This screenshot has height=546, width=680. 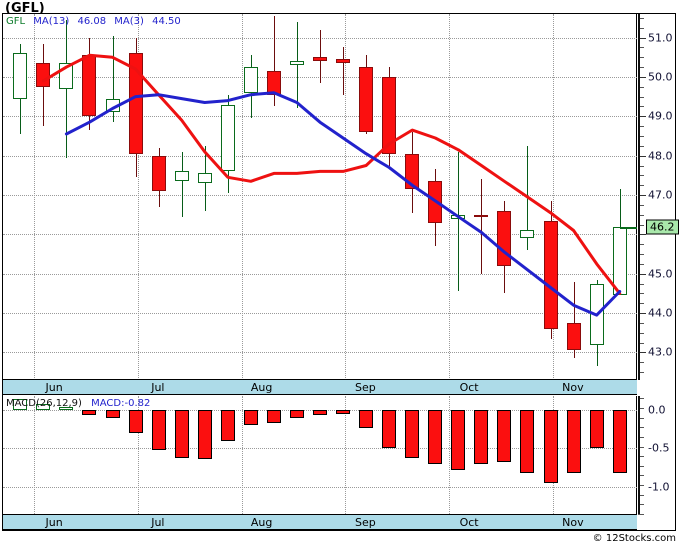 I want to click on legend-ma13-value: 46.08, so click(x=92, y=21).